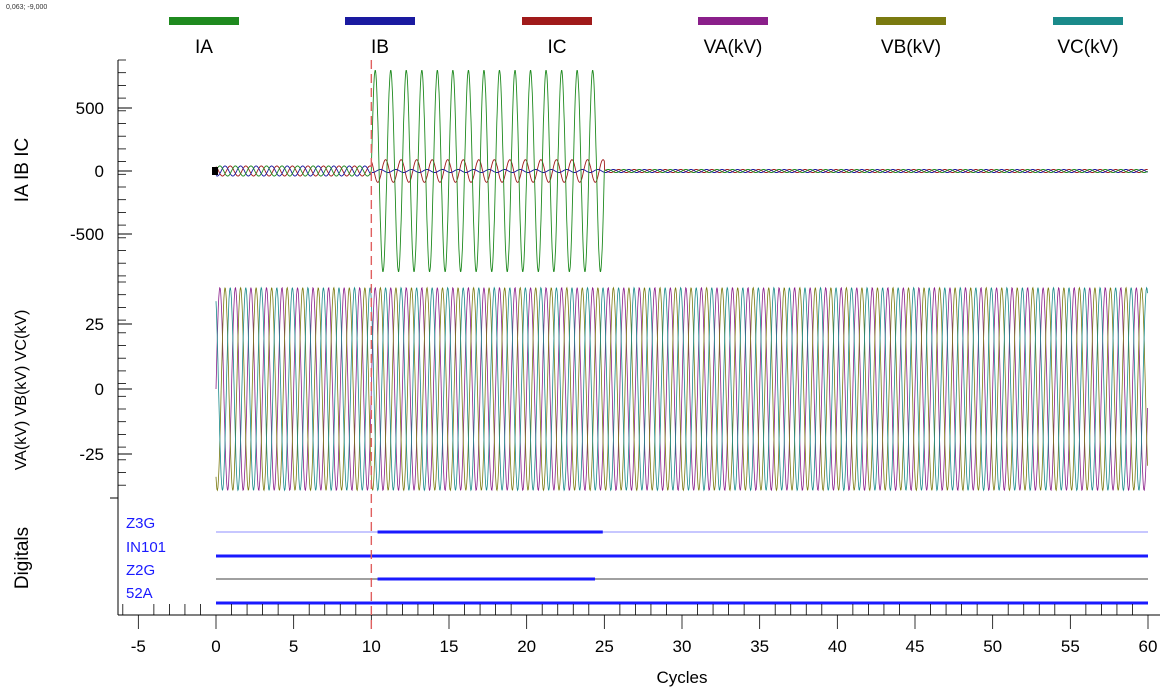 The image size is (1172, 690). I want to click on legend-label-ia: IA, so click(204, 47).